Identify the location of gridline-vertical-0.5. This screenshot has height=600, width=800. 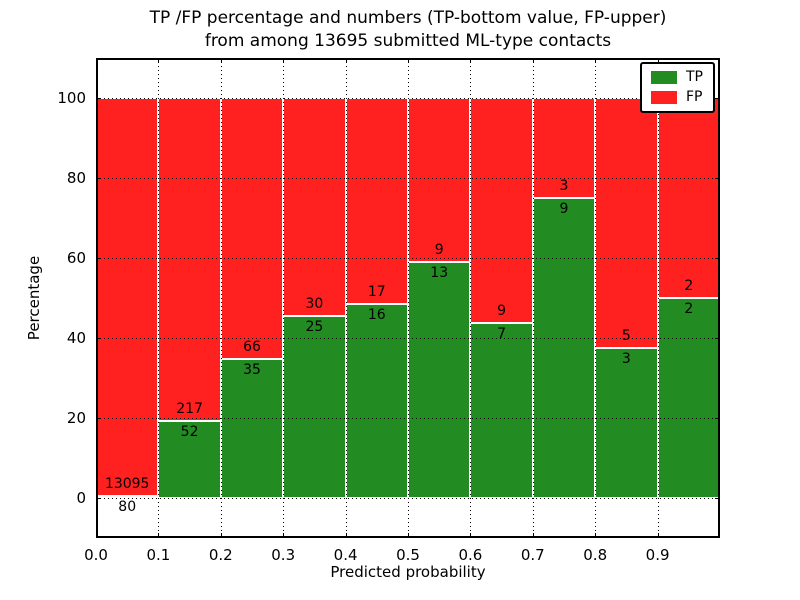
(408, 298).